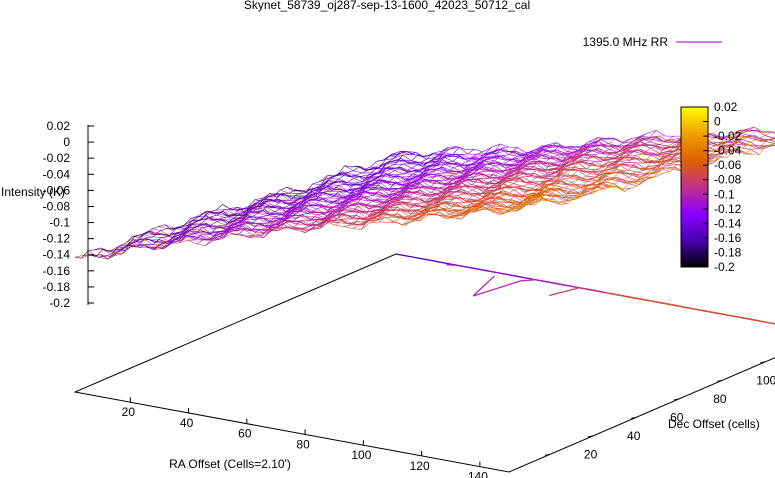 This screenshot has height=478, width=775. What do you see at coordinates (59, 223) in the screenshot?
I see `z-tick-label: -0.1` at bounding box center [59, 223].